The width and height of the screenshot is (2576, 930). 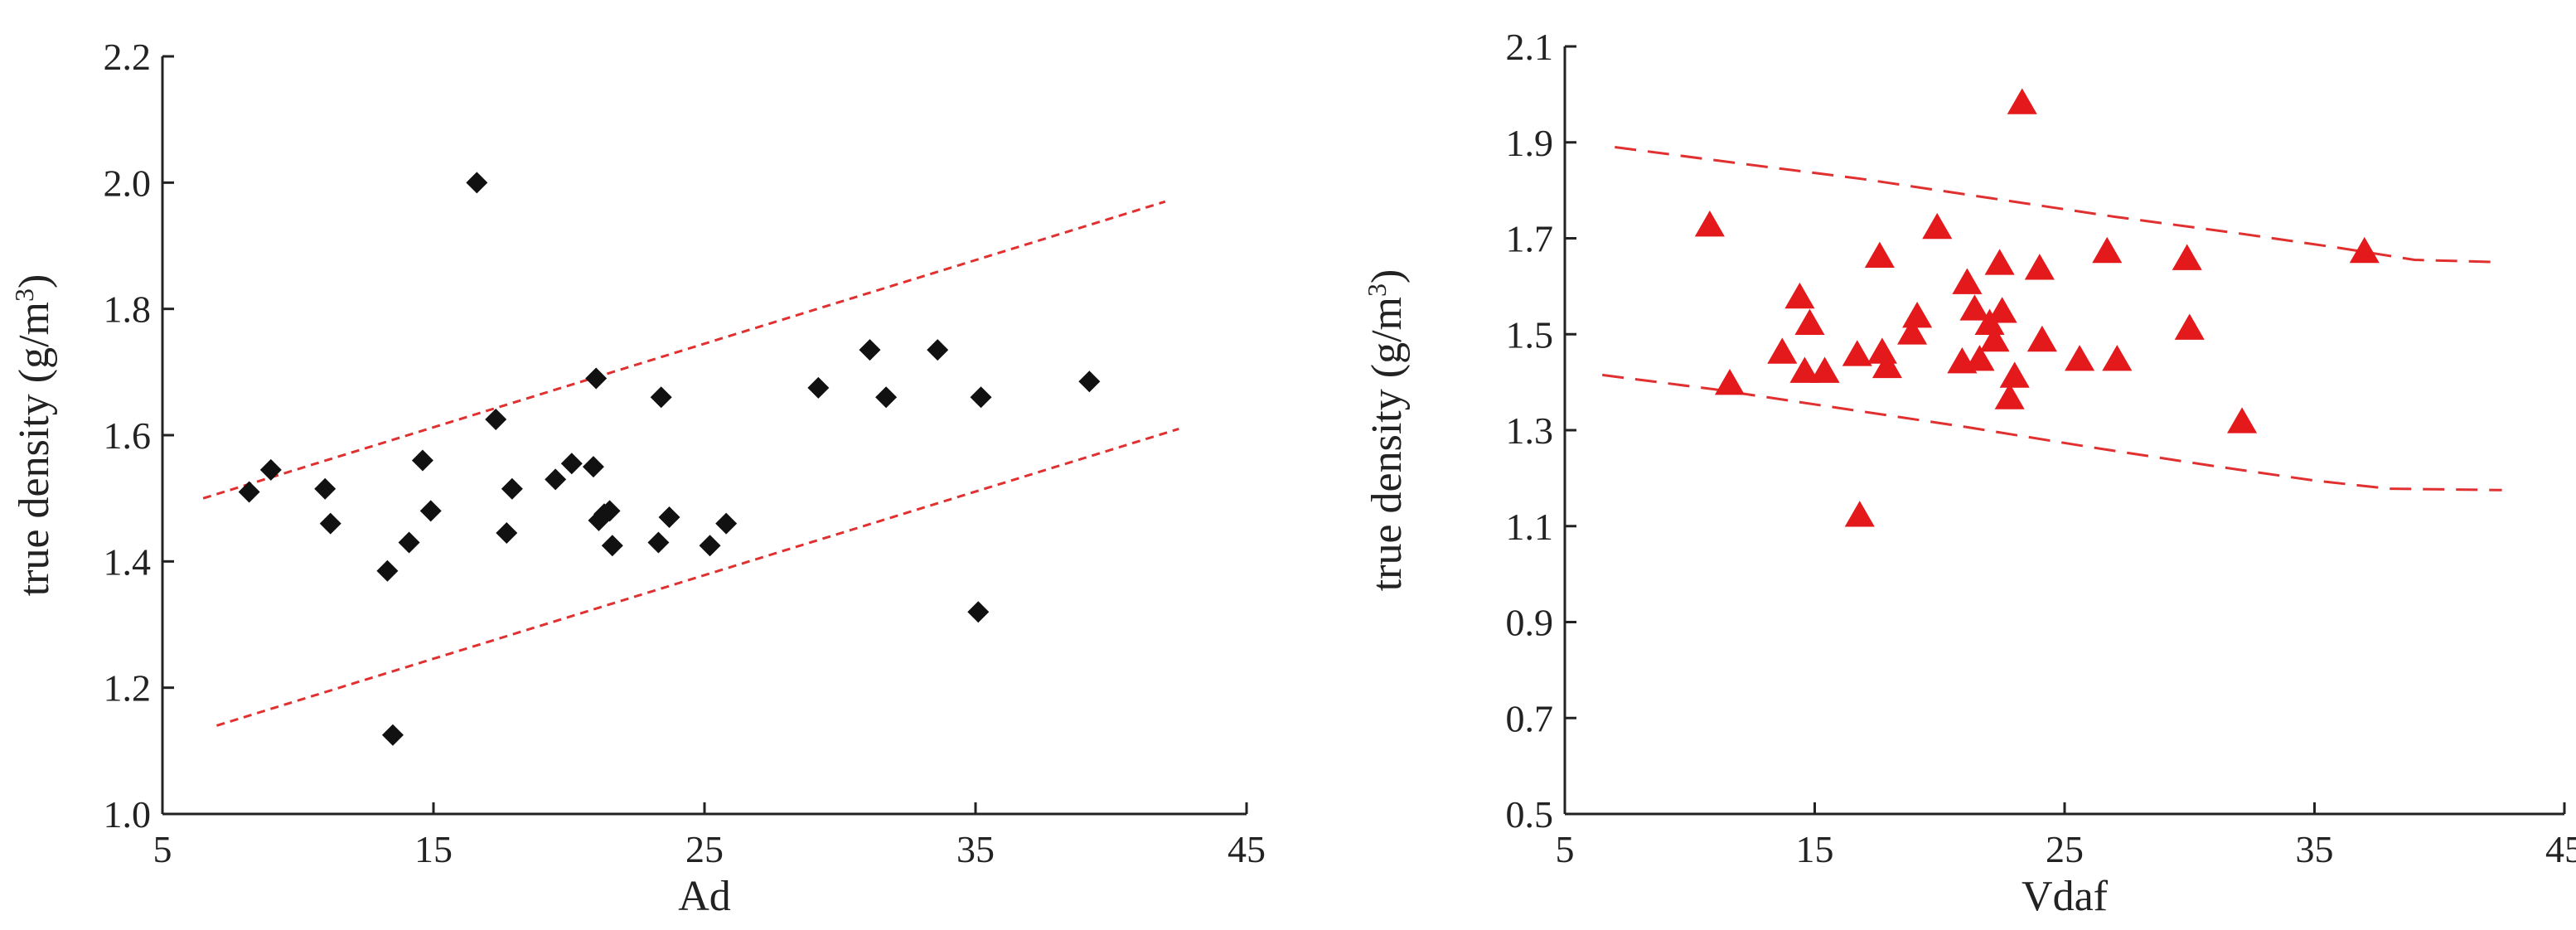 I want to click on y-tick-label: 1.2, so click(x=128, y=689).